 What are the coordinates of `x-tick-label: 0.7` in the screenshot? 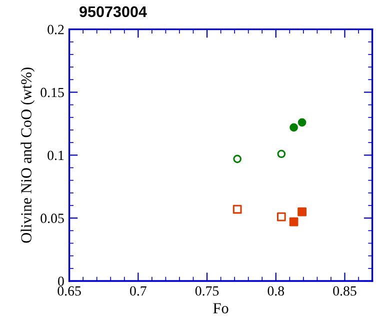 It's located at (138, 291).